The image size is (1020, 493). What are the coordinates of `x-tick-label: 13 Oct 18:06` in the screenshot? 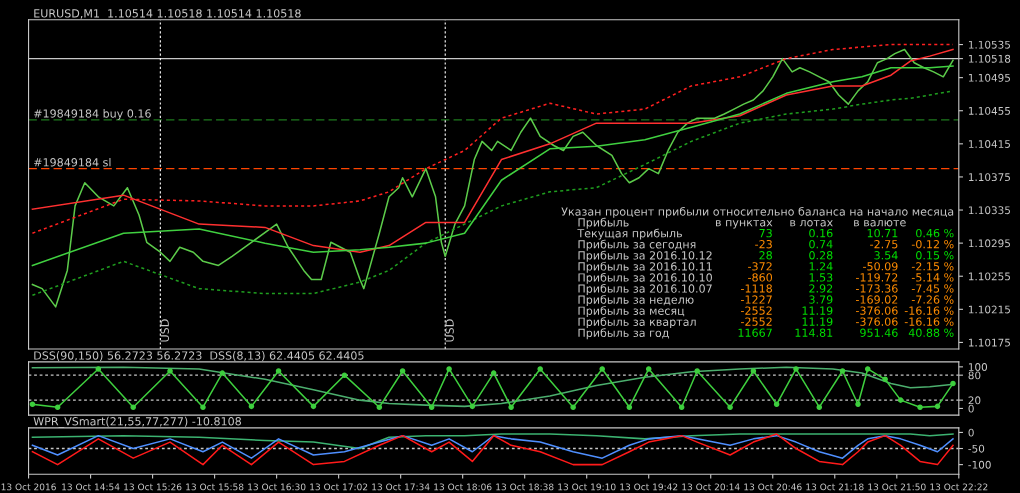 It's located at (463, 487).